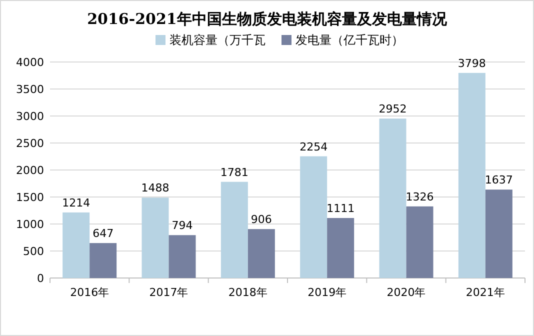  Describe the element at coordinates (350, 40) in the screenshot. I see `legend-label: 发电量（亿千瓦时）` at that location.